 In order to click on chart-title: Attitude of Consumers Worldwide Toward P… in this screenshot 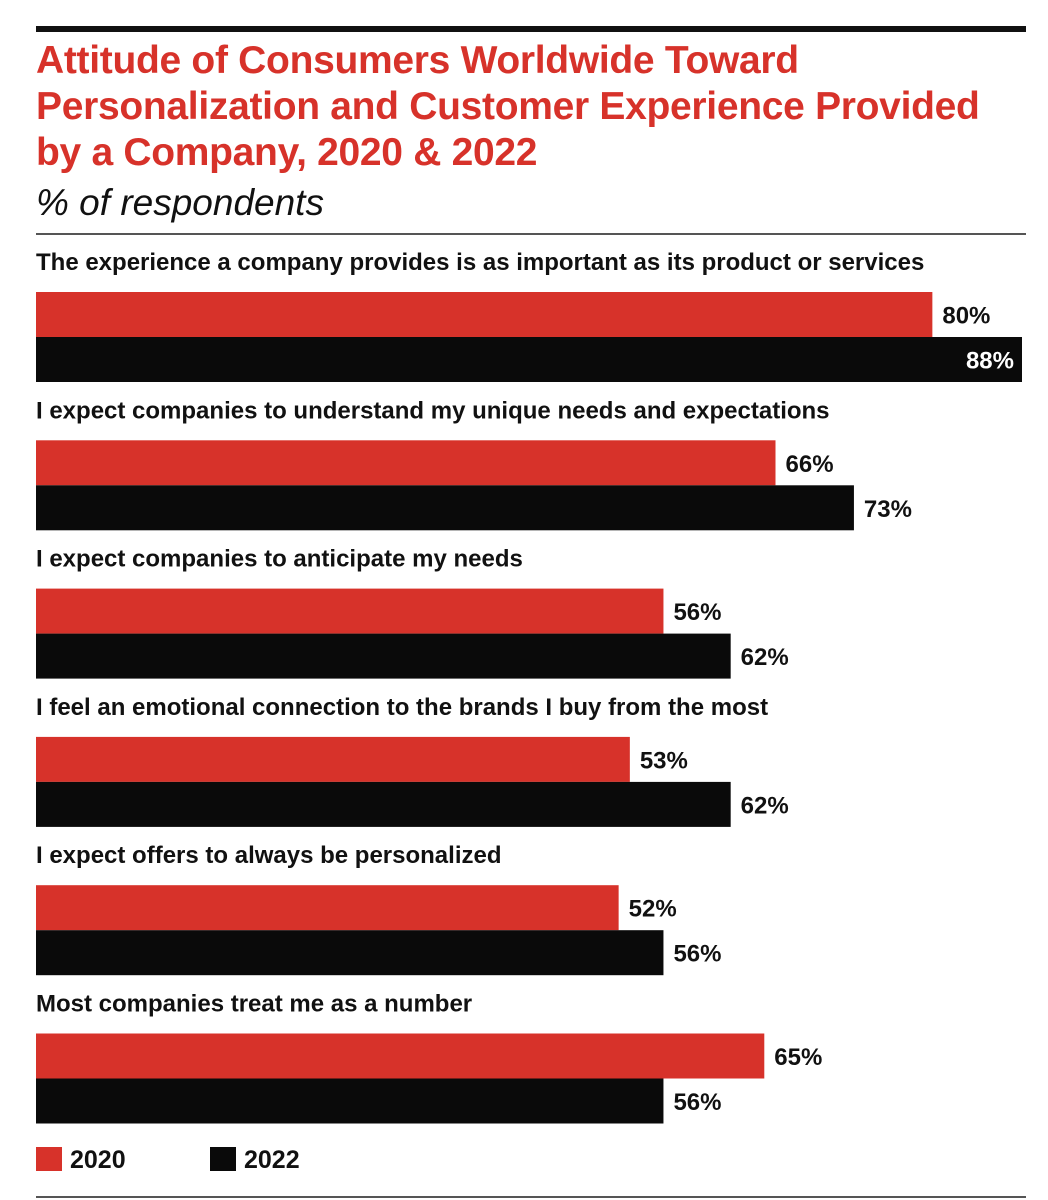, I will do `click(508, 106)`.